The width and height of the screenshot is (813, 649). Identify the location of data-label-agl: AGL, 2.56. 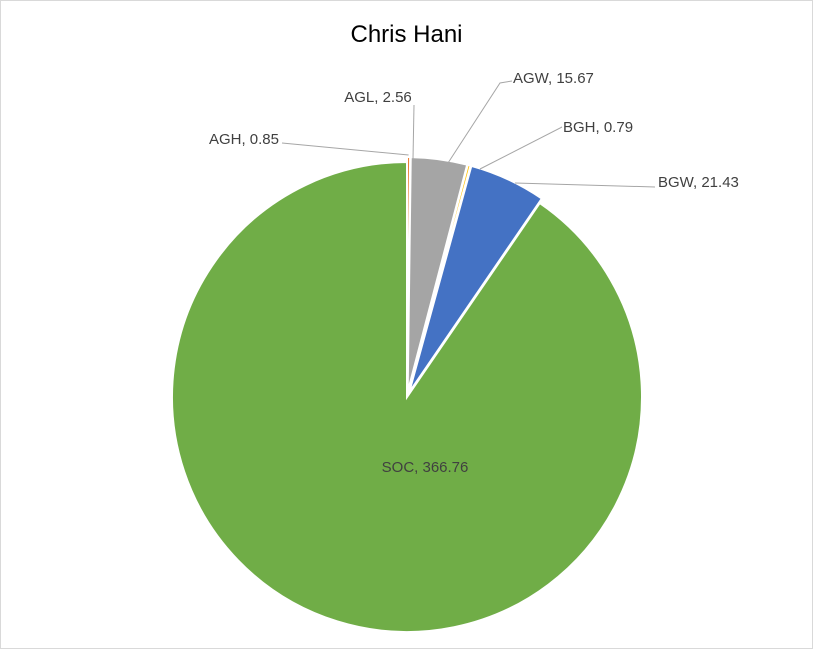
(378, 97).